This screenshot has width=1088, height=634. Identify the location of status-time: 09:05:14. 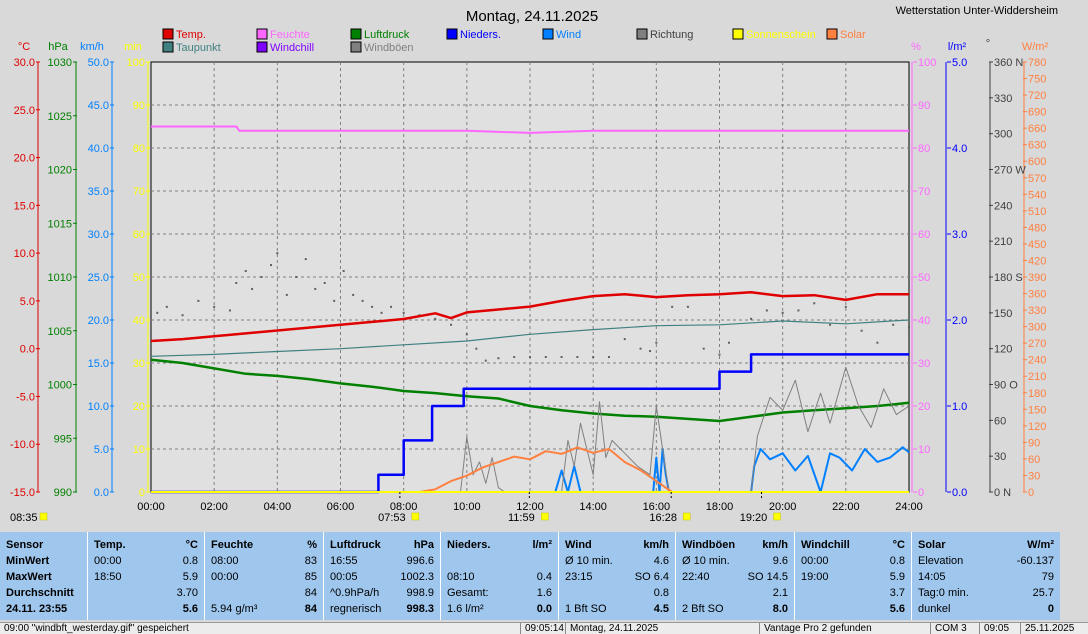
(543, 628).